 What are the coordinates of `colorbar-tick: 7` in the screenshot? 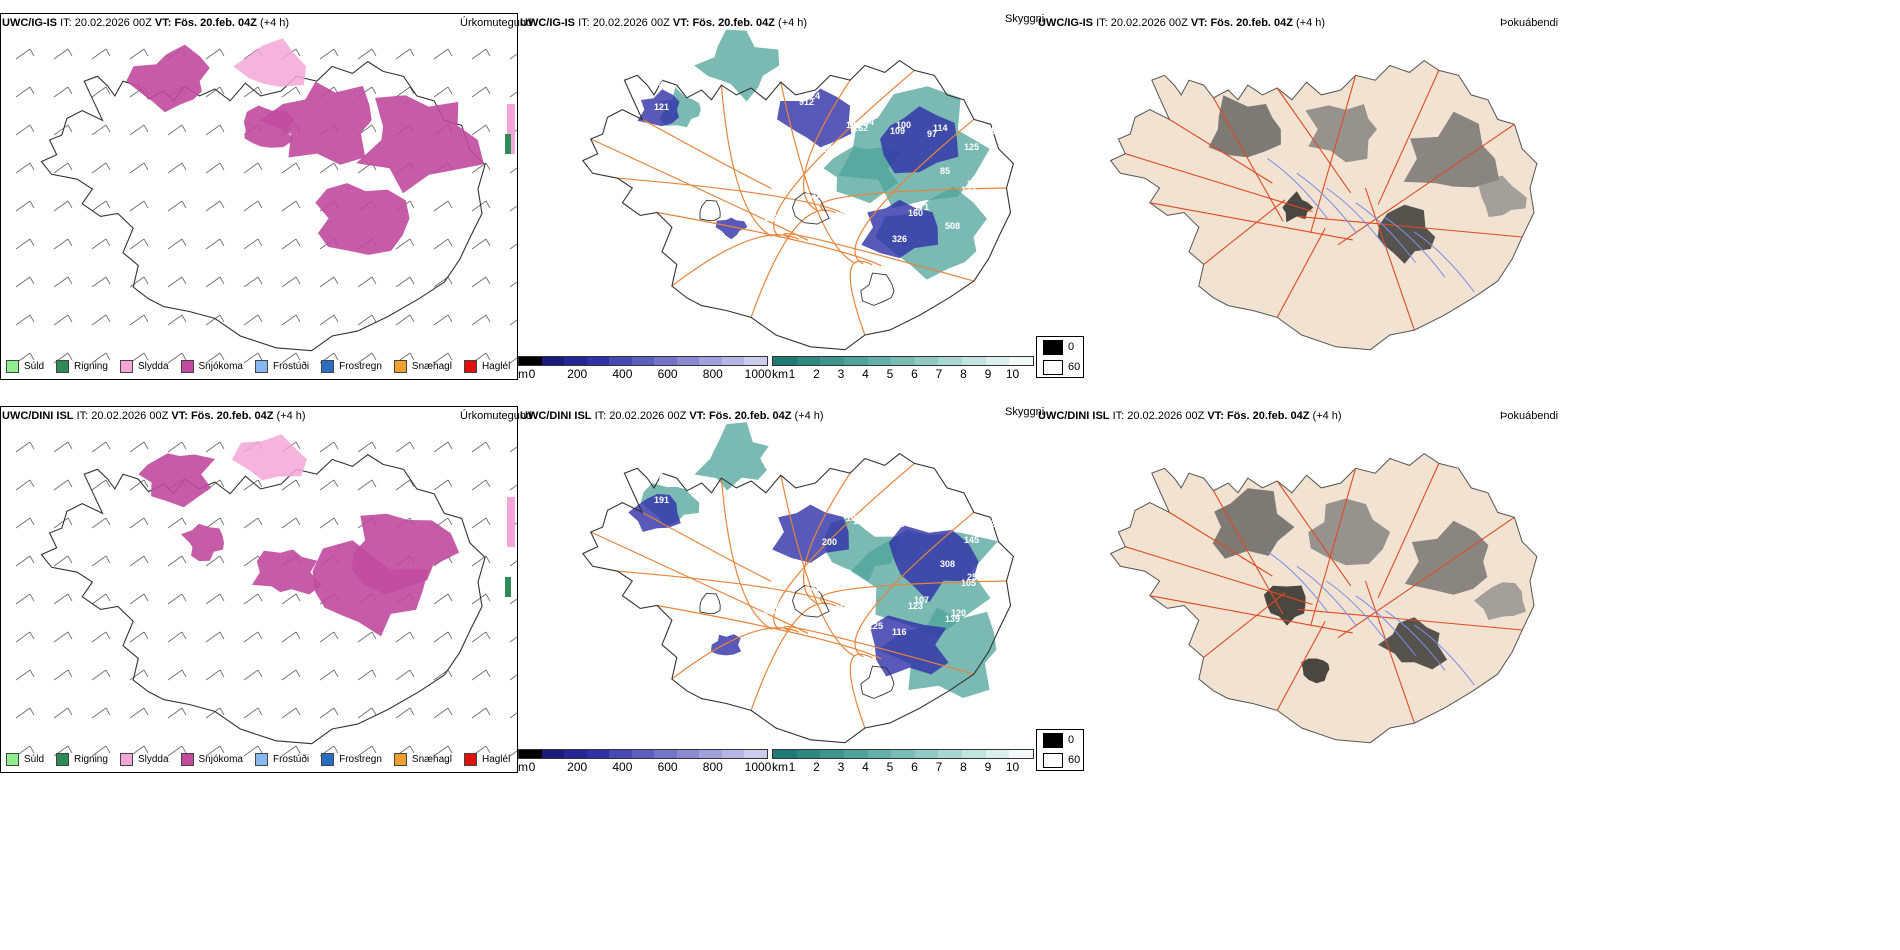 It's located at (939, 374).